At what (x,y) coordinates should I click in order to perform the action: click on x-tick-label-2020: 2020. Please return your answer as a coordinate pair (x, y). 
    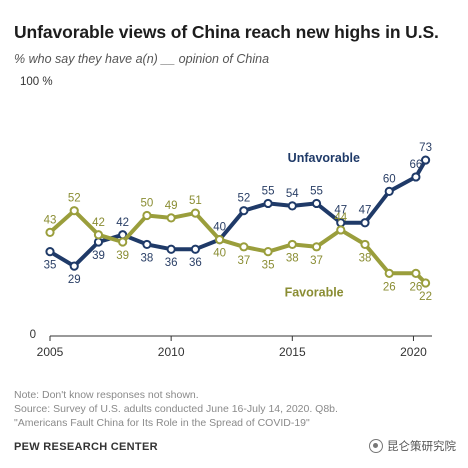
    Looking at the image, I should click on (413, 352).